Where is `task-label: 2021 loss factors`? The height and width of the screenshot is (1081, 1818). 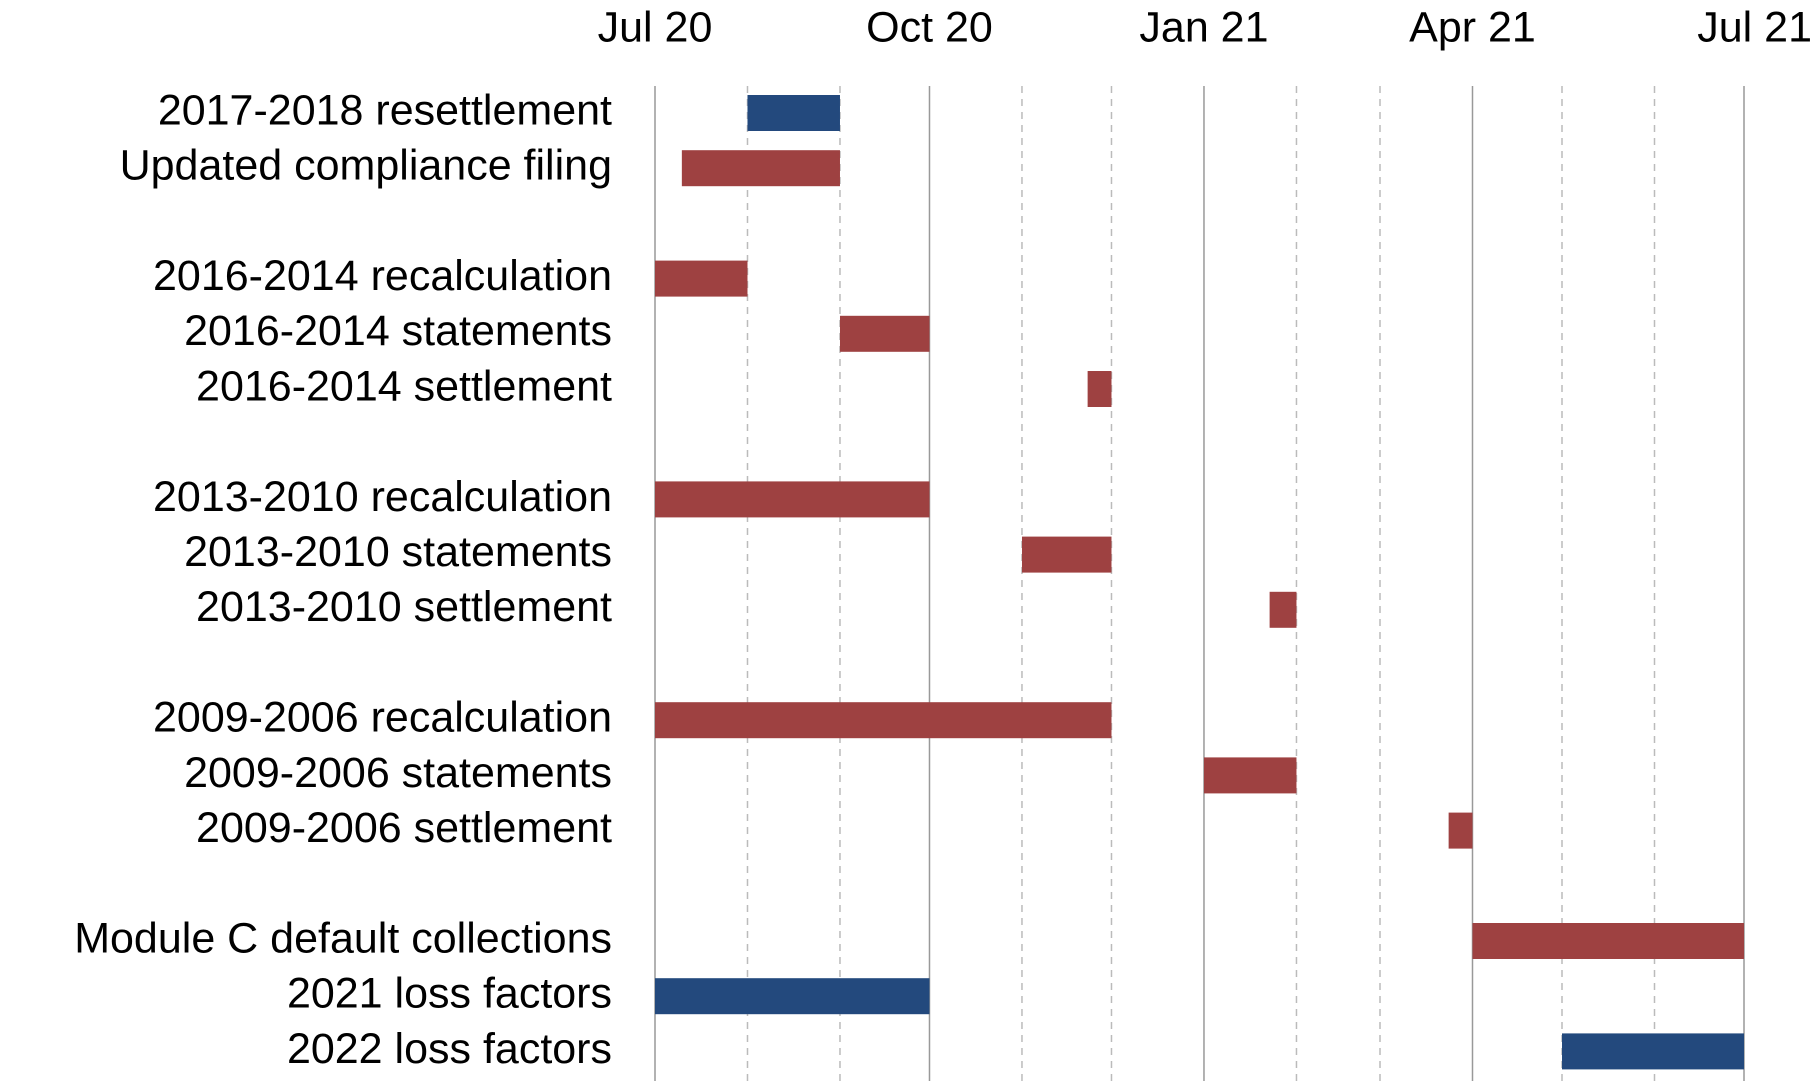 task-label: 2021 loss factors is located at coordinates (449, 994).